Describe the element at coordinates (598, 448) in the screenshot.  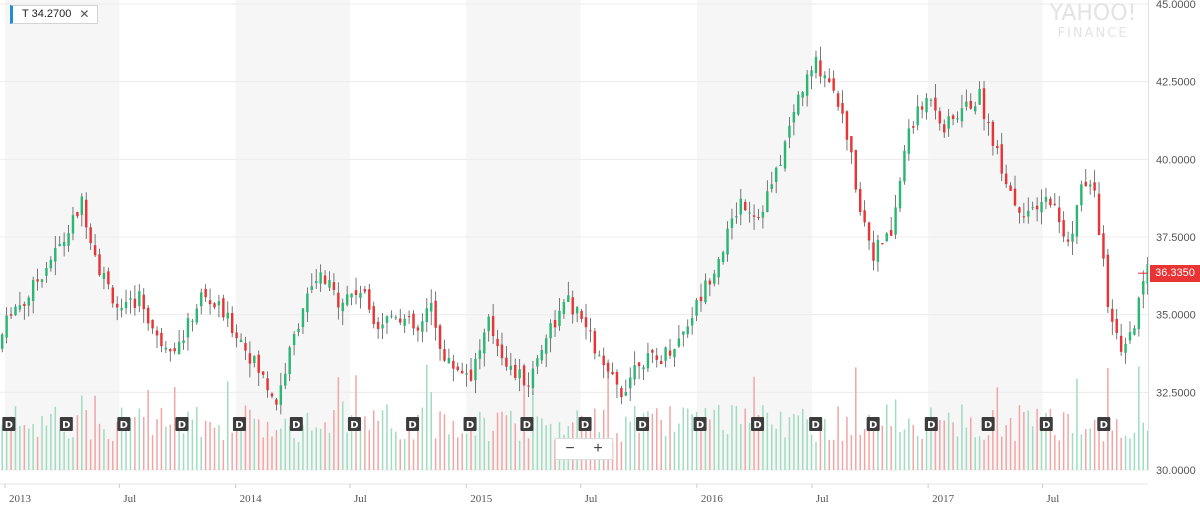
I see `zoom-in-button: +` at that location.